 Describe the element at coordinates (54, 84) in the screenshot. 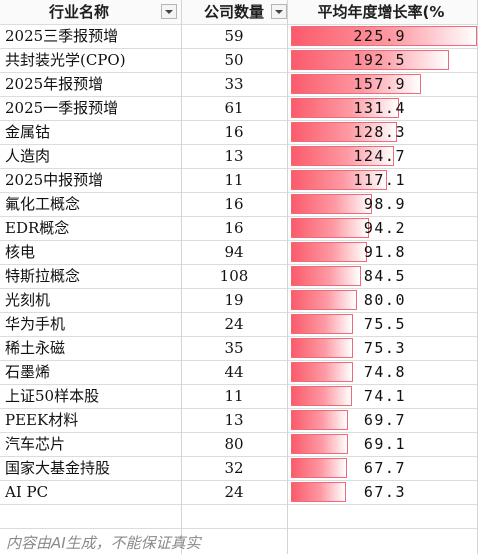

I see `cell-industry-name: 2025年报预增` at that location.